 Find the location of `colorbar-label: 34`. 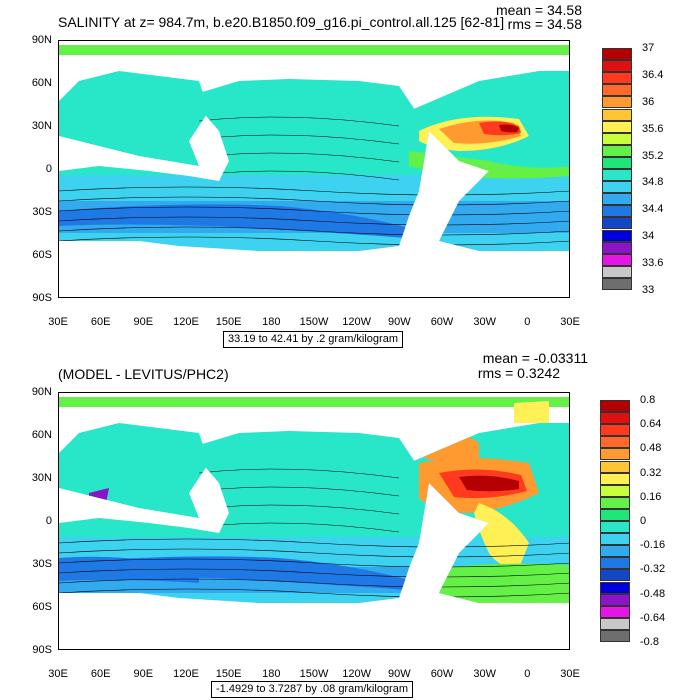

colorbar-label: 34 is located at coordinates (648, 236).